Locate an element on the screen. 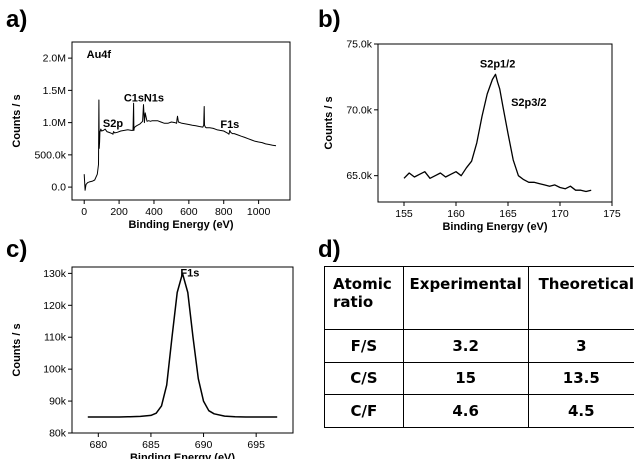 This screenshot has height=459, width=634. x-tick-label: 155 is located at coordinates (404, 214).